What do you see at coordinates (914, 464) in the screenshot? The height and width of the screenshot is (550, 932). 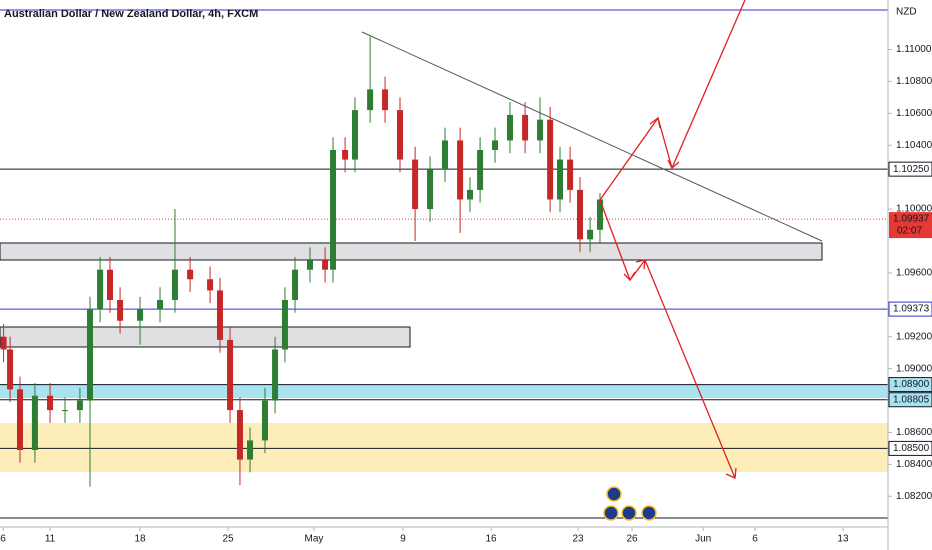 I see `y-tick-label: 1.08400` at bounding box center [914, 464].